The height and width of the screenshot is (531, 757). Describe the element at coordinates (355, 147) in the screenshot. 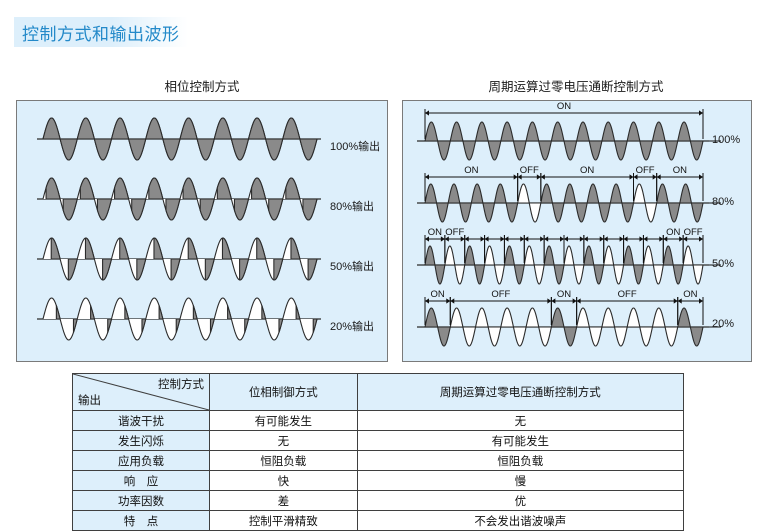

I see `phase-label-100: 100%输出` at that location.